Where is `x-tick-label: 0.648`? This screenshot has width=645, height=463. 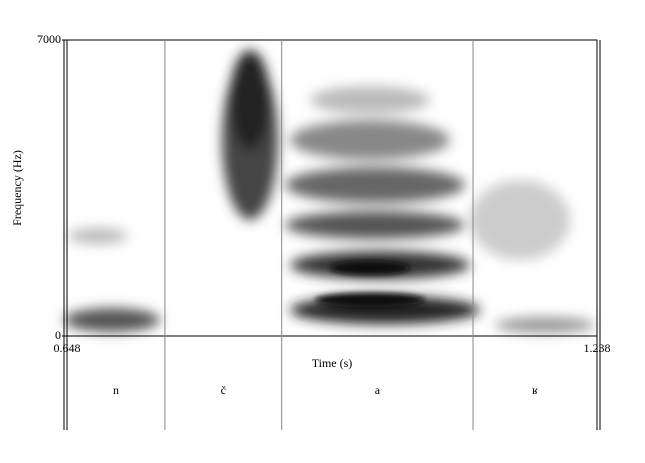
x-tick-label: 0.648 is located at coordinates (67, 348).